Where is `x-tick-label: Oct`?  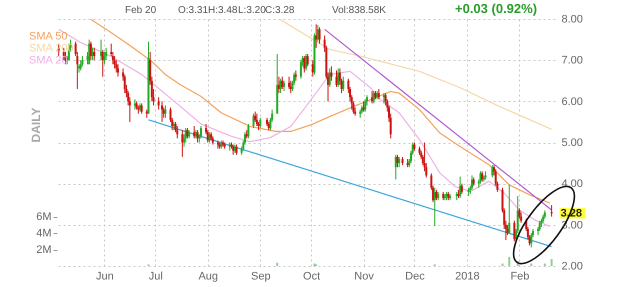
x-tick-label: Oct is located at coordinates (311, 276).